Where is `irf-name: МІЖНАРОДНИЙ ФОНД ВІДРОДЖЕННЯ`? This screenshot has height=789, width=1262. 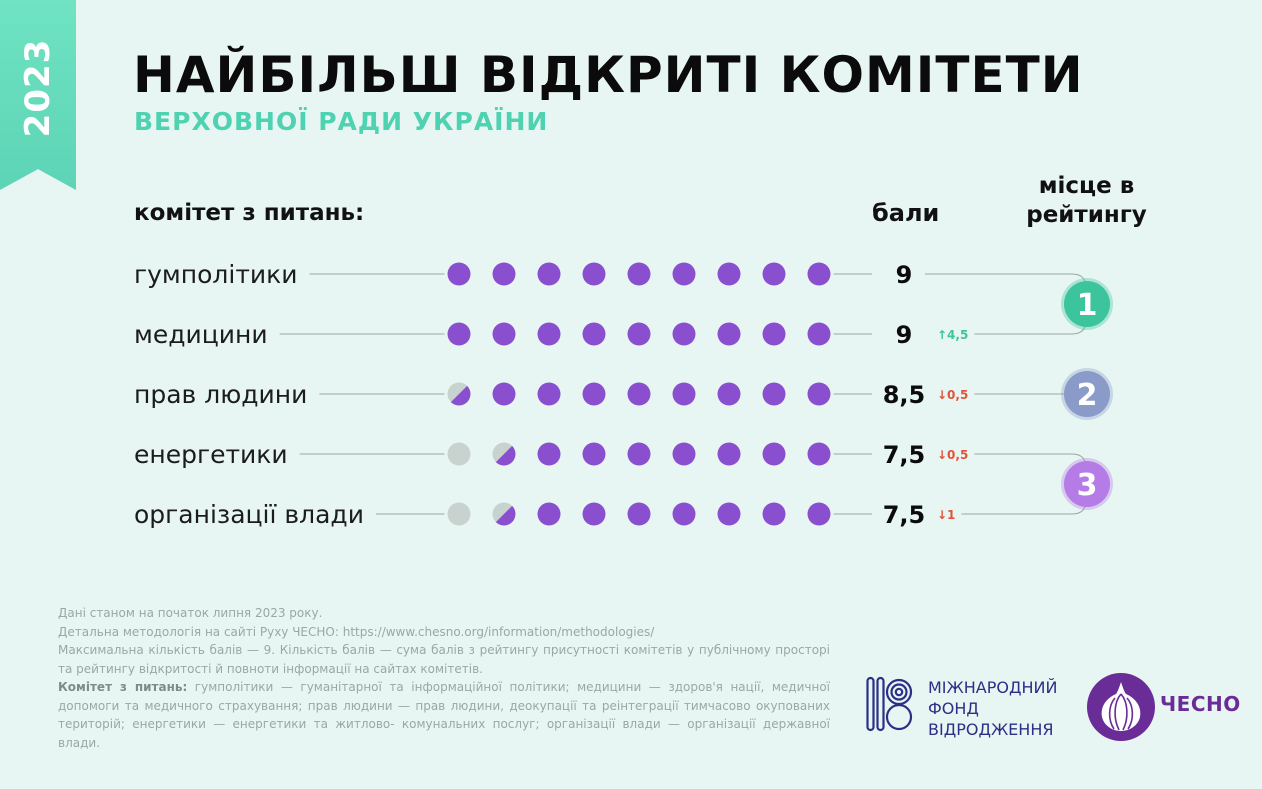 irf-name: МІЖНАРОДНИЙ ФОНД ВІДРОДЖЕННЯ is located at coordinates (992, 708).